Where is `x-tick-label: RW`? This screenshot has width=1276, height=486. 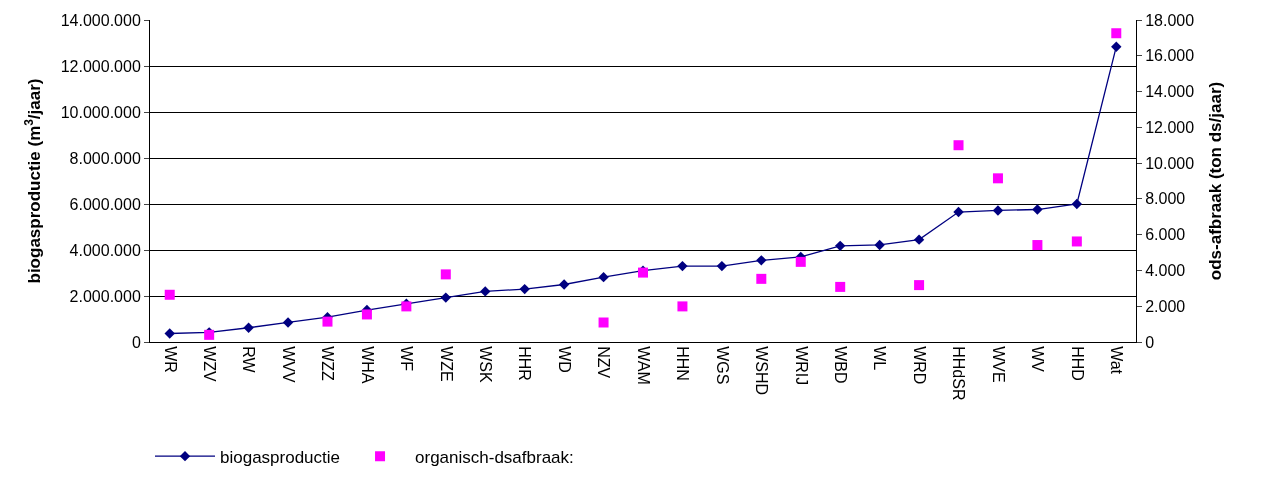
x-tick-label: RW is located at coordinates (249, 360).